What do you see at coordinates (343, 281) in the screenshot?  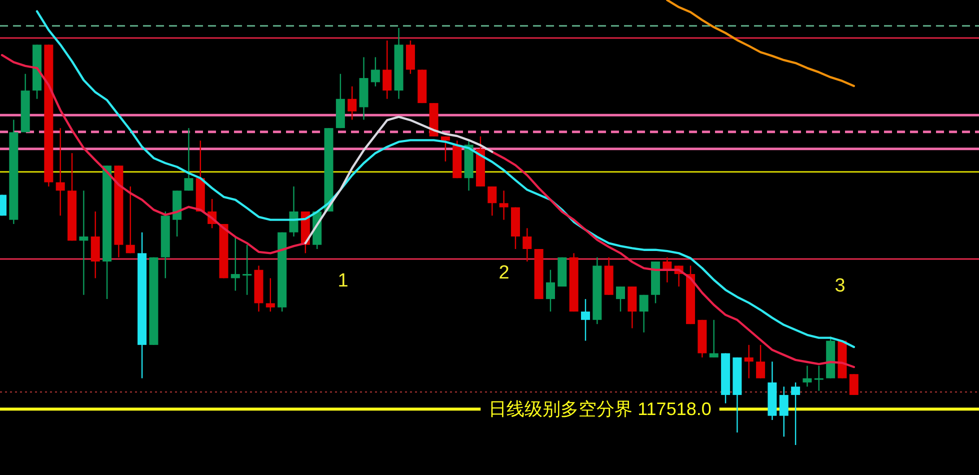 I see `annotation: 1` at bounding box center [343, 281].